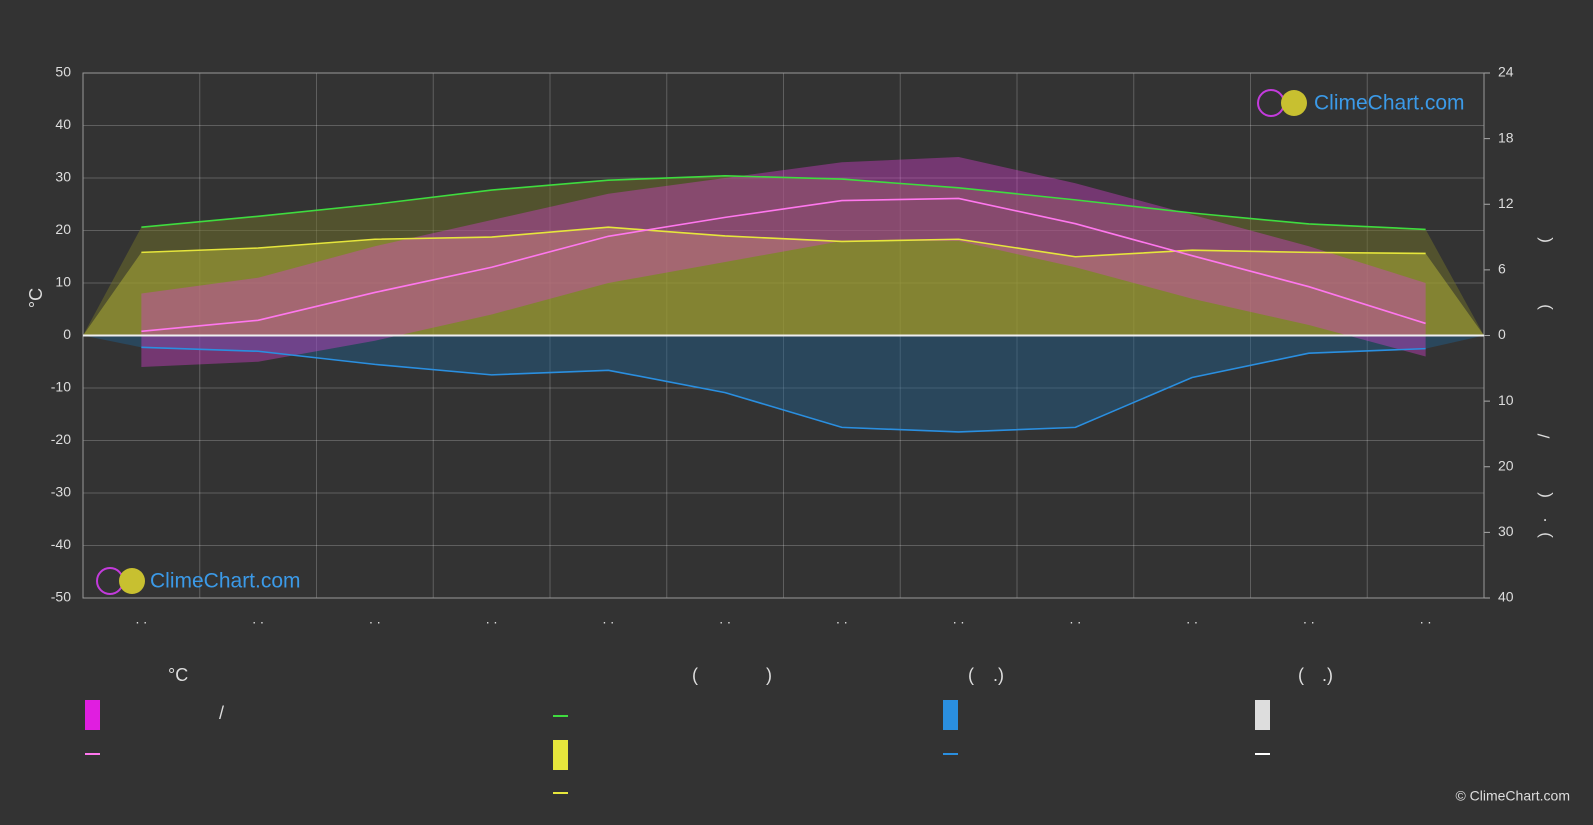 This screenshot has width=1593, height=825. What do you see at coordinates (221, 713) in the screenshot?
I see `legend-text: /` at bounding box center [221, 713].